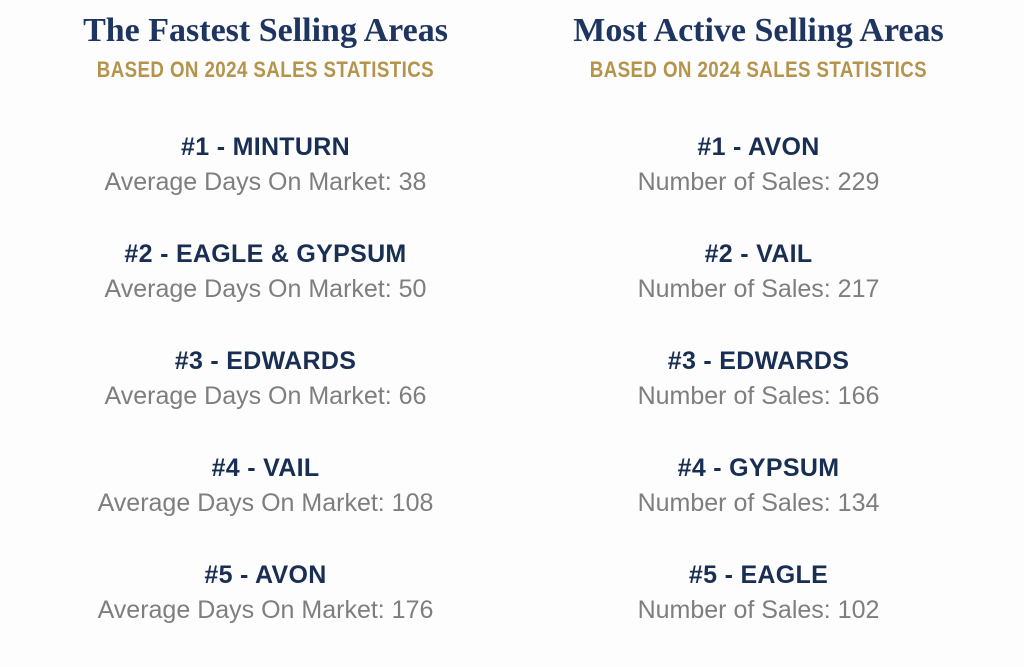  I want to click on ranking-entry: #2 - VAIL Number of Sales: 217, so click(758, 271).